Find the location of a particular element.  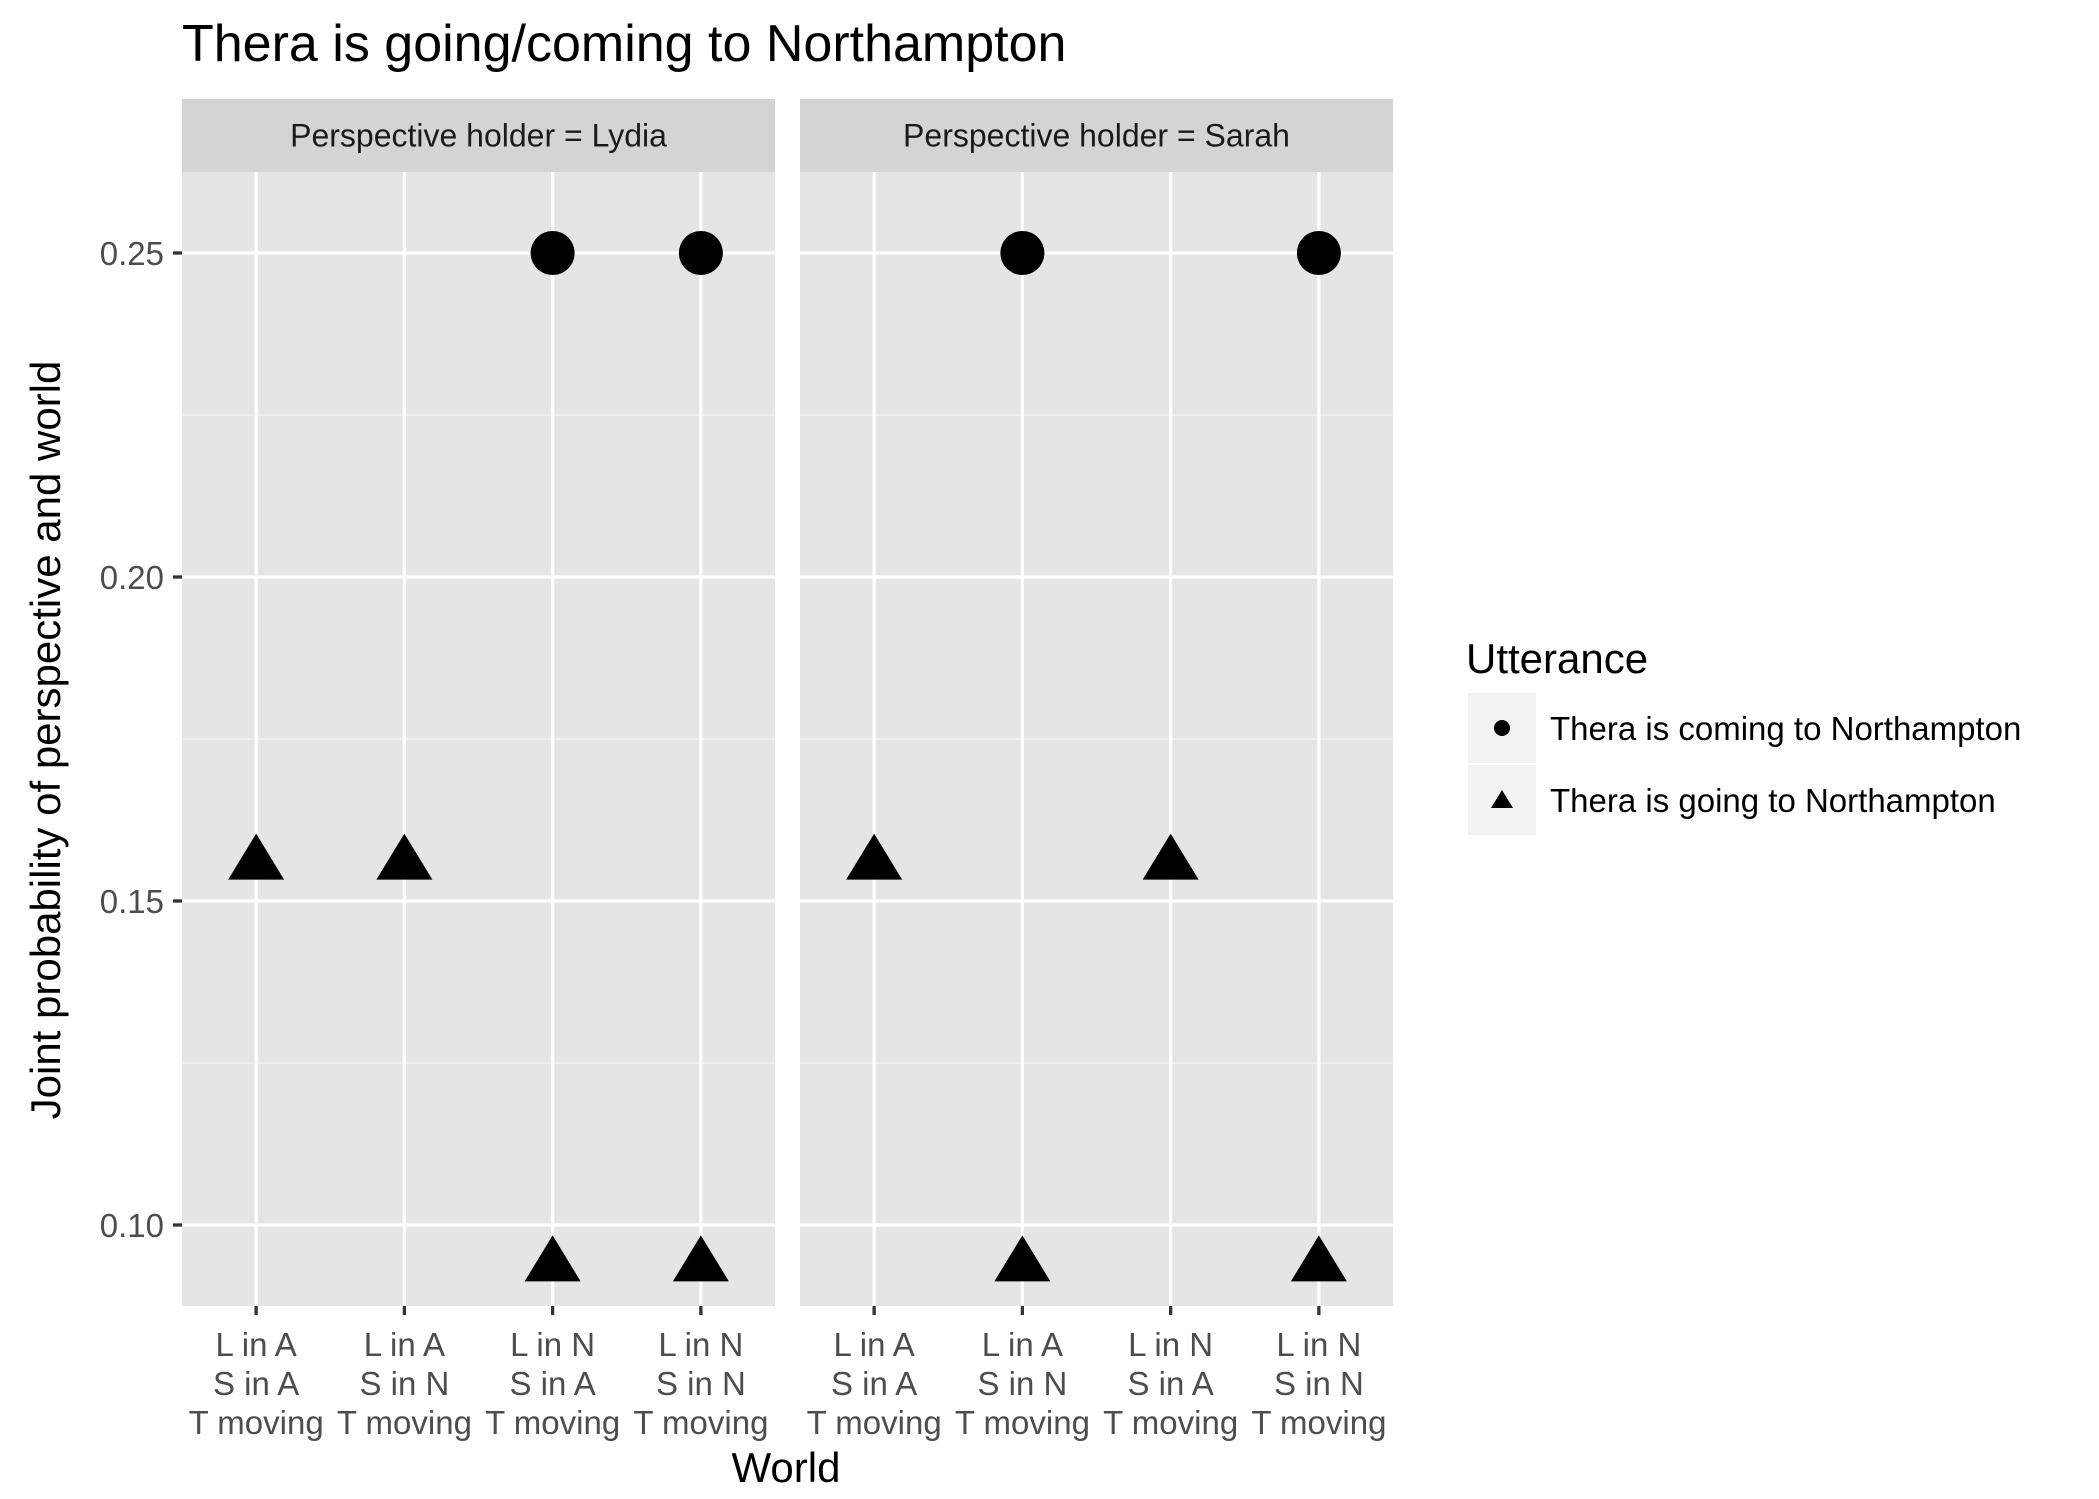

x-axis-title: World is located at coordinates (786, 1467).